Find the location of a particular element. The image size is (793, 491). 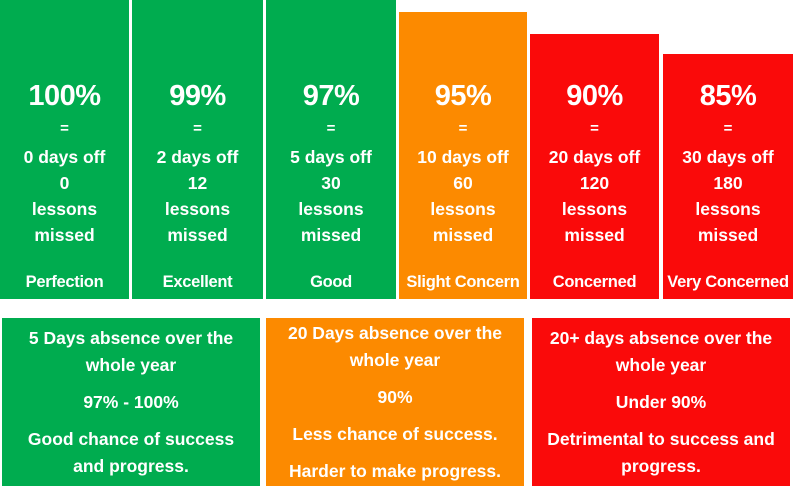

days-off-text: 0 days off is located at coordinates (64, 157).